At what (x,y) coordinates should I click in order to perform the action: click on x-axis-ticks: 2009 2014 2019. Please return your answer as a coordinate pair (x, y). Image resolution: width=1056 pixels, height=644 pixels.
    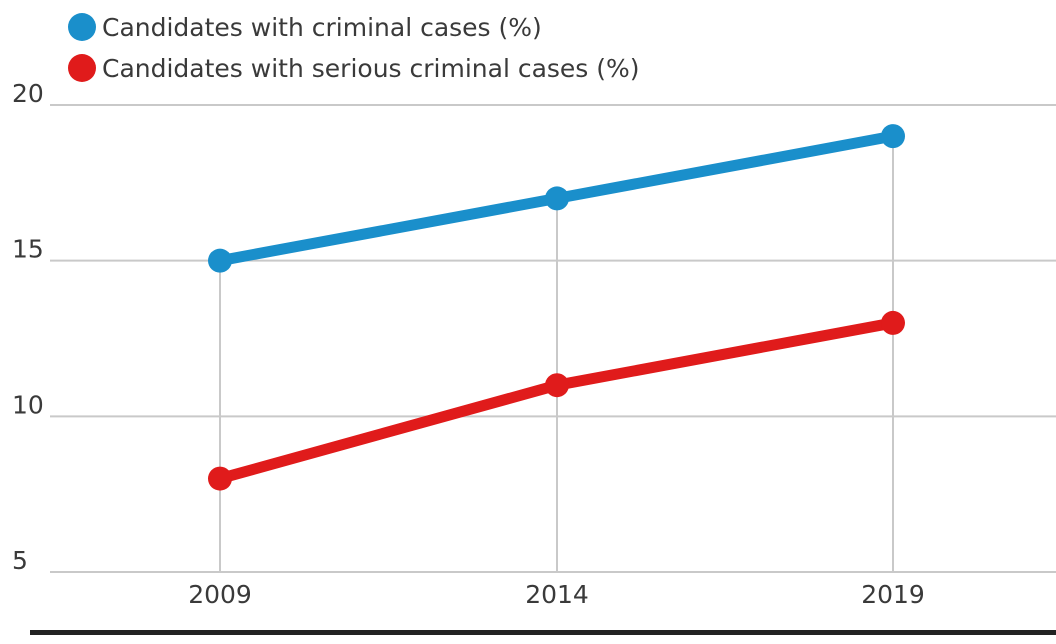
    Looking at the image, I should click on (556, 594).